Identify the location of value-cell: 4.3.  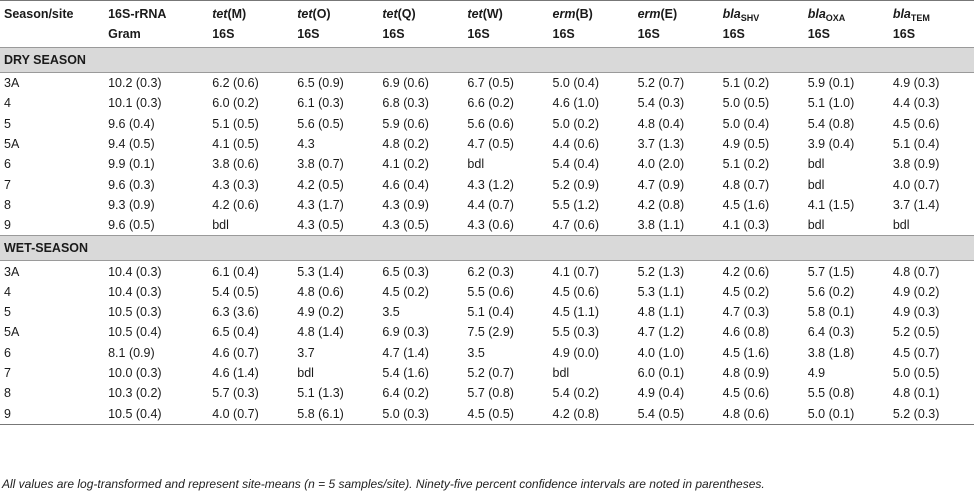
(306, 144).